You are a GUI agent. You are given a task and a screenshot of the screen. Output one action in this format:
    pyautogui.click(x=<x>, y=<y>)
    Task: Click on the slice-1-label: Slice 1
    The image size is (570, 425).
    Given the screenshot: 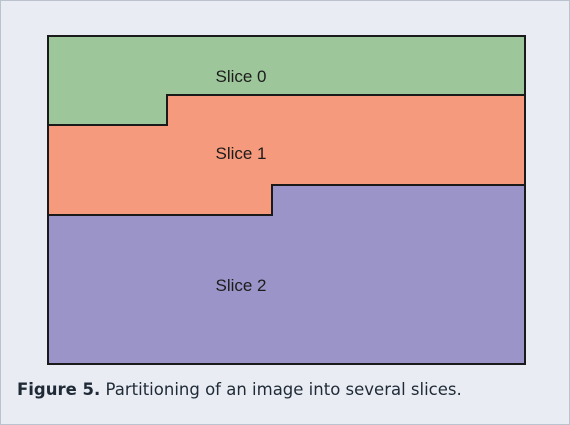 What is the action you would take?
    pyautogui.click(x=240, y=153)
    